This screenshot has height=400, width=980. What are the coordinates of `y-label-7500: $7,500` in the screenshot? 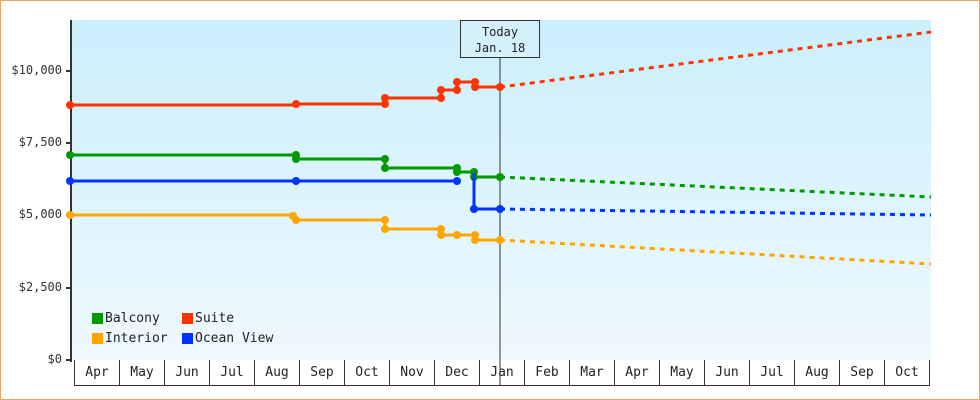 It's located at (40, 142).